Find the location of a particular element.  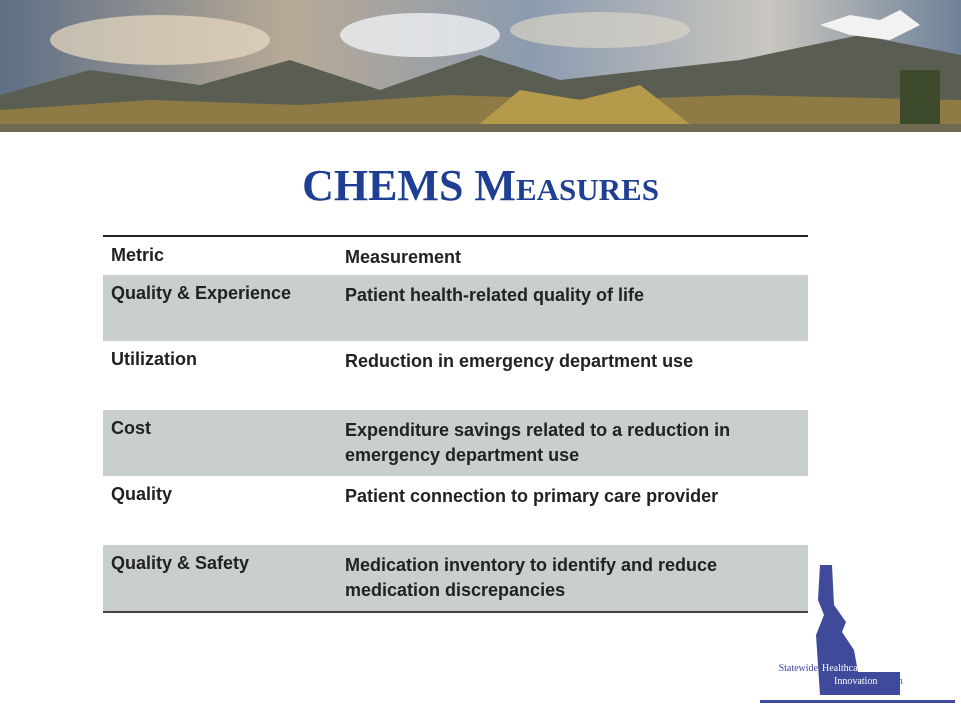

header-row: Metric Measurement is located at coordinates (455, 256).